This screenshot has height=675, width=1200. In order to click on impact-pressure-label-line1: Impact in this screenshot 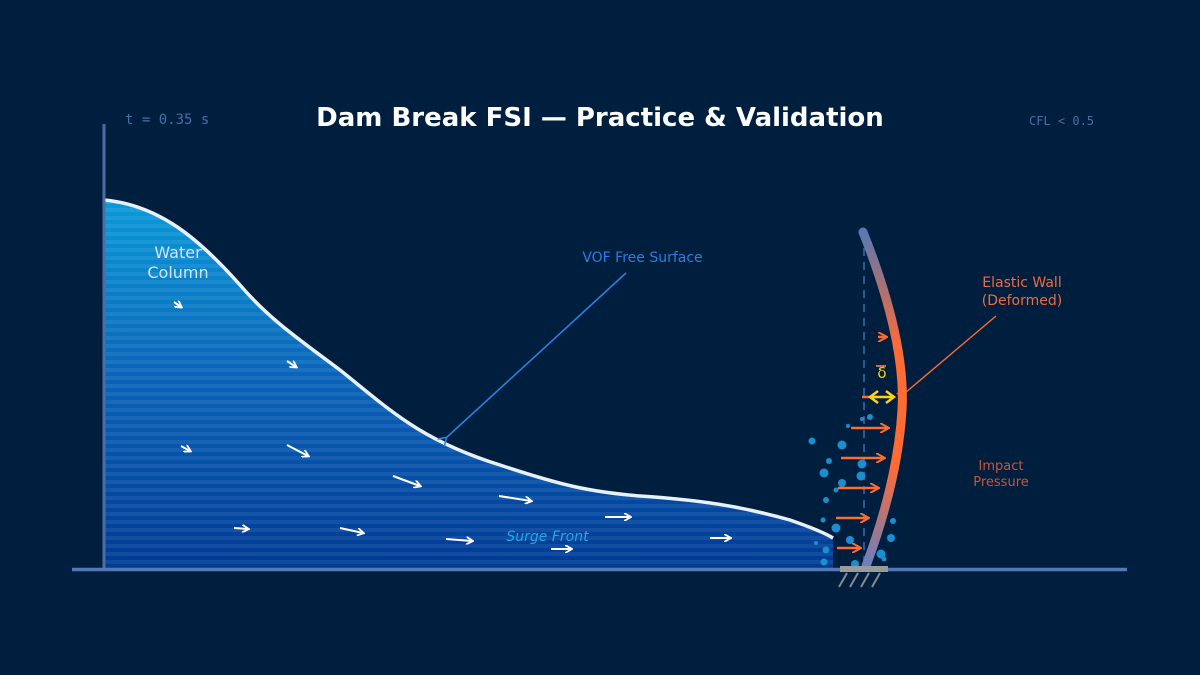, I will do `click(1001, 466)`.